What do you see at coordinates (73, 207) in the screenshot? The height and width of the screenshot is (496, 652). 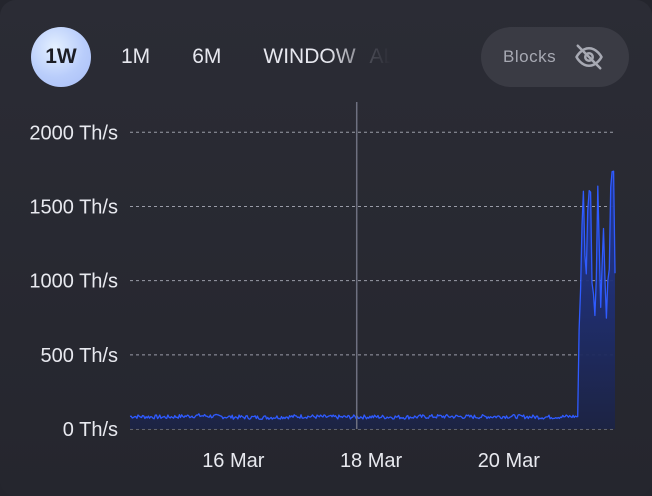 I see `y-tick-label: 1500 Th/s` at bounding box center [73, 207].